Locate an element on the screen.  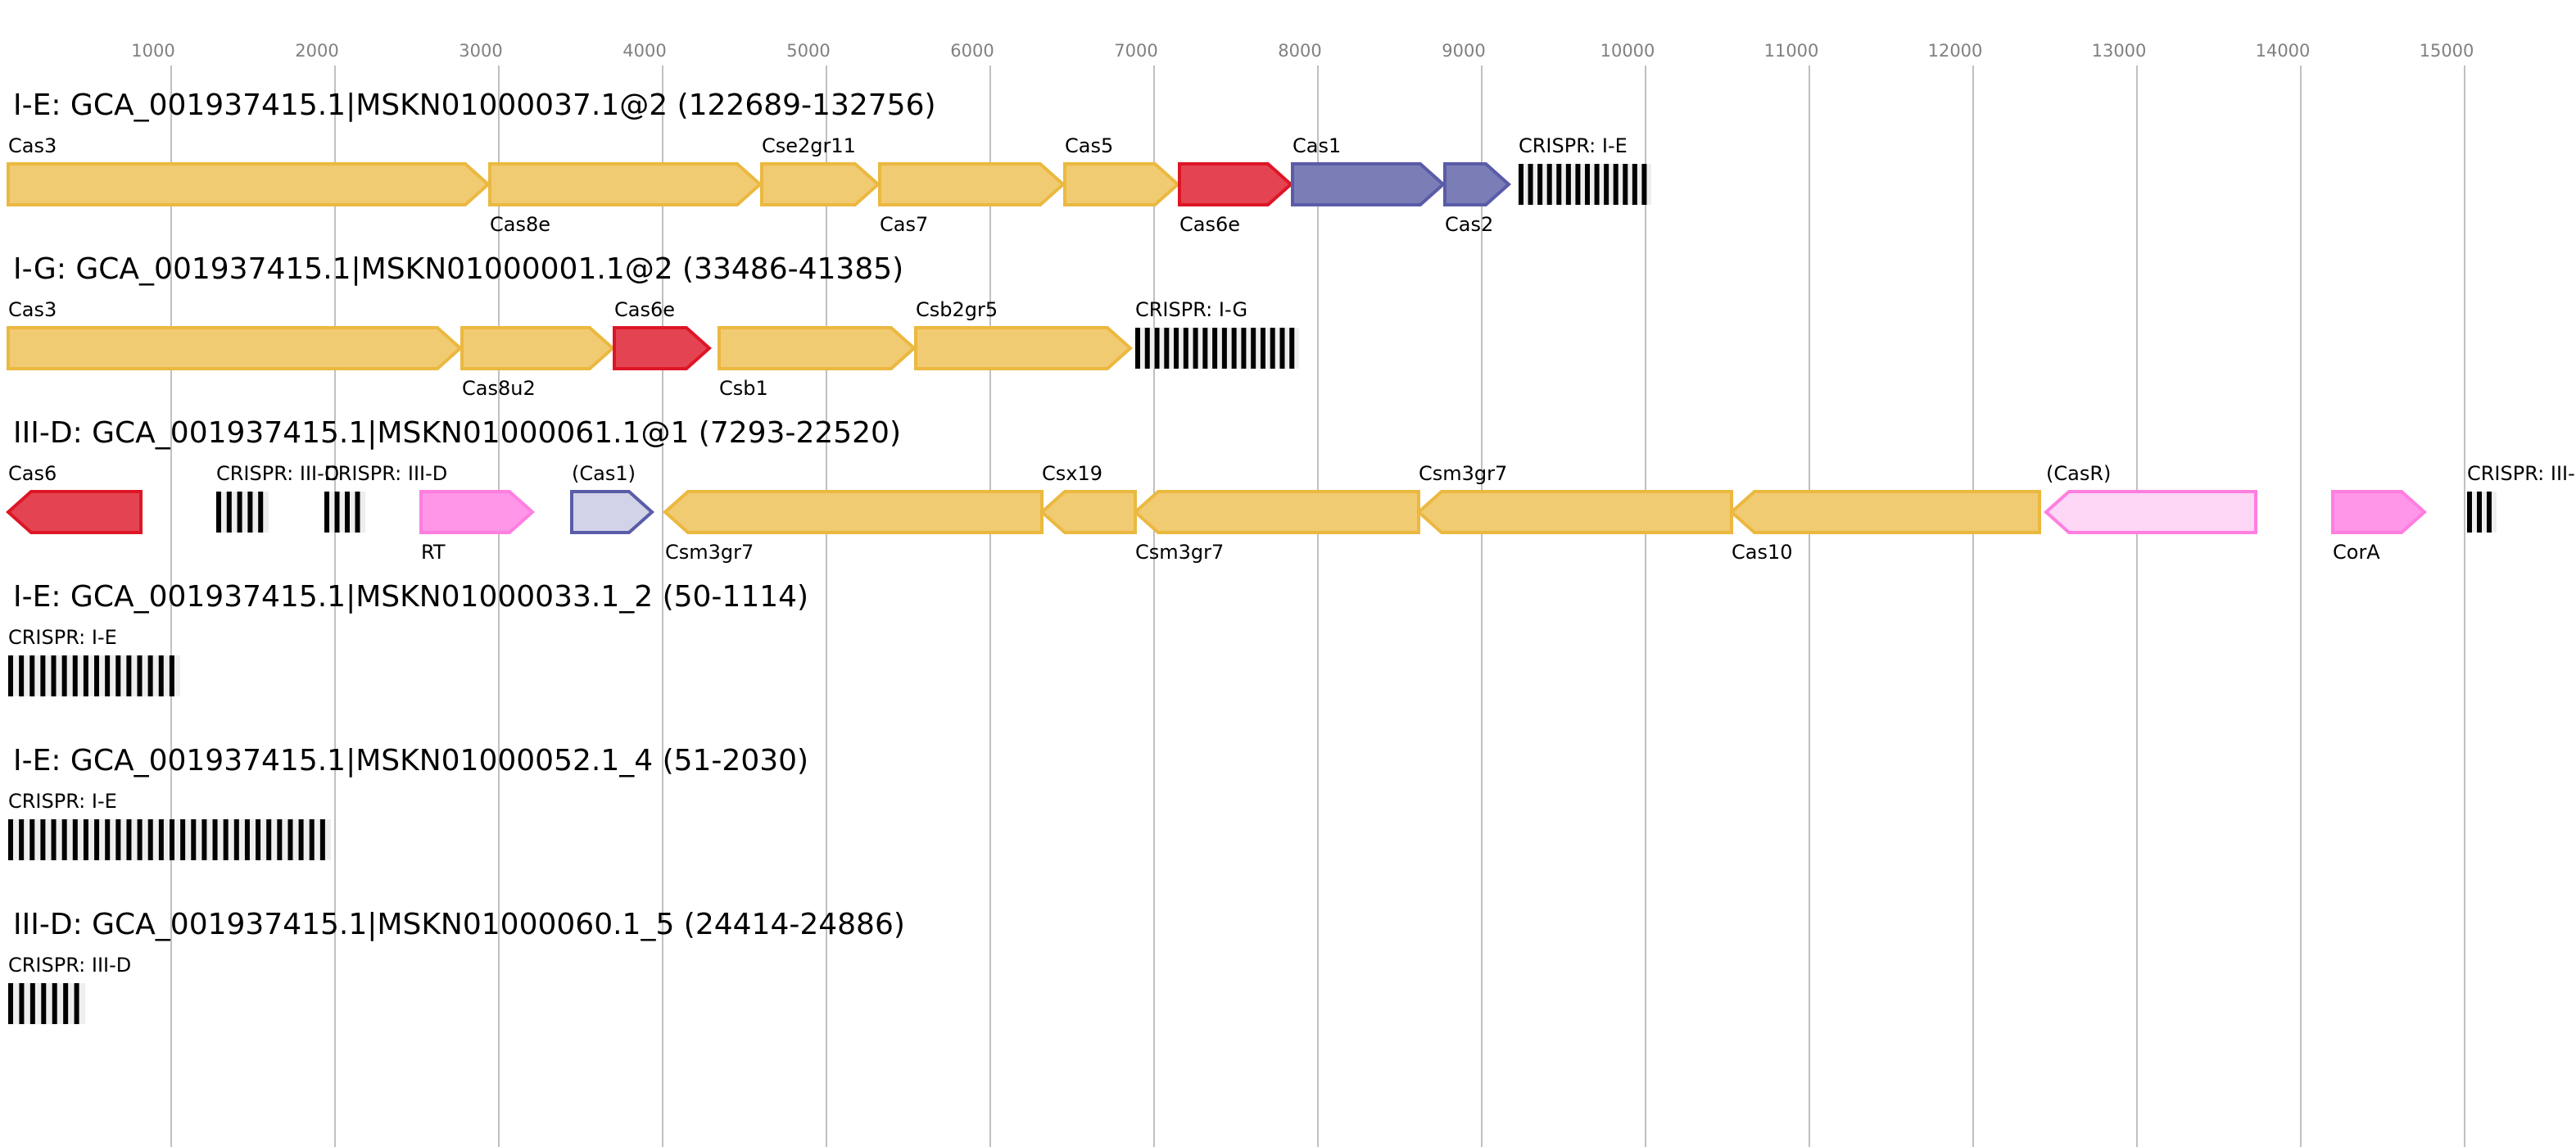
feature-label: Cas8u2 is located at coordinates (499, 388).